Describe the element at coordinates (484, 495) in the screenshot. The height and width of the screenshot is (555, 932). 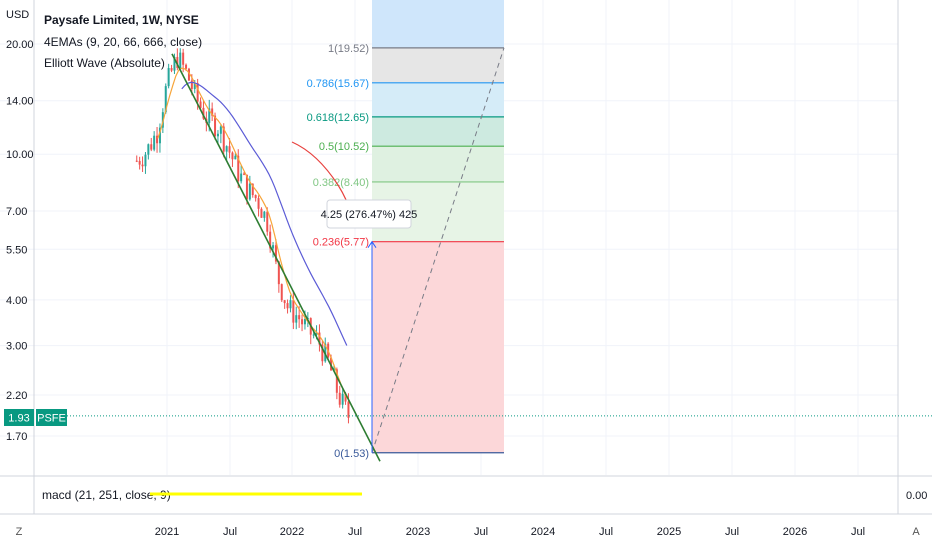
I see `macd-pane: macd (21, 251, close, 9) 0.00` at that location.